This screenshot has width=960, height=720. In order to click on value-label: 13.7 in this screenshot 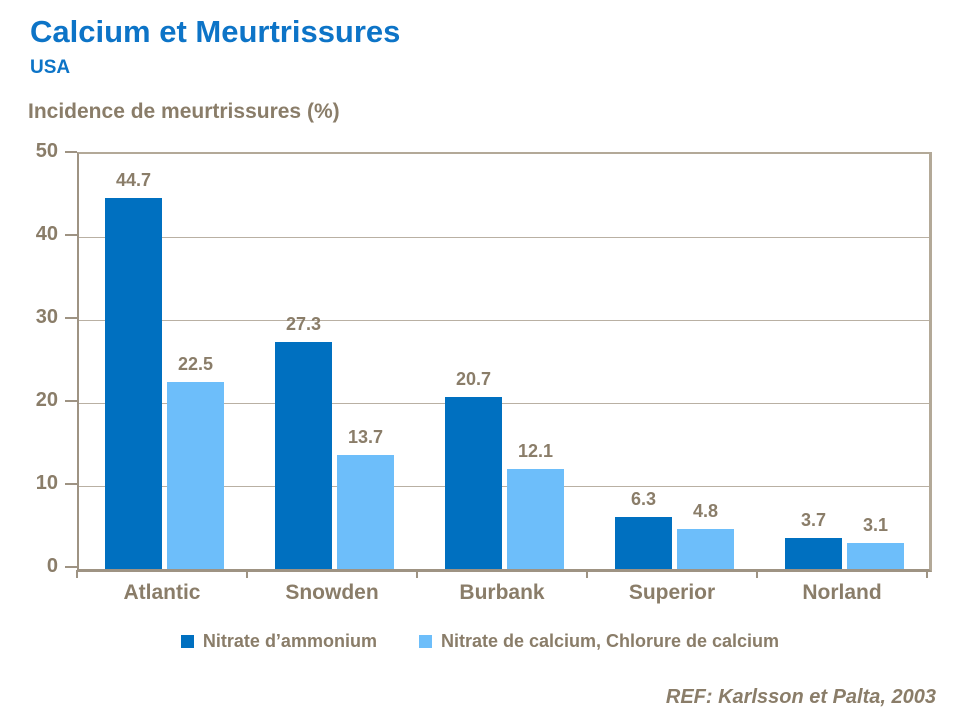, I will do `click(365, 437)`.